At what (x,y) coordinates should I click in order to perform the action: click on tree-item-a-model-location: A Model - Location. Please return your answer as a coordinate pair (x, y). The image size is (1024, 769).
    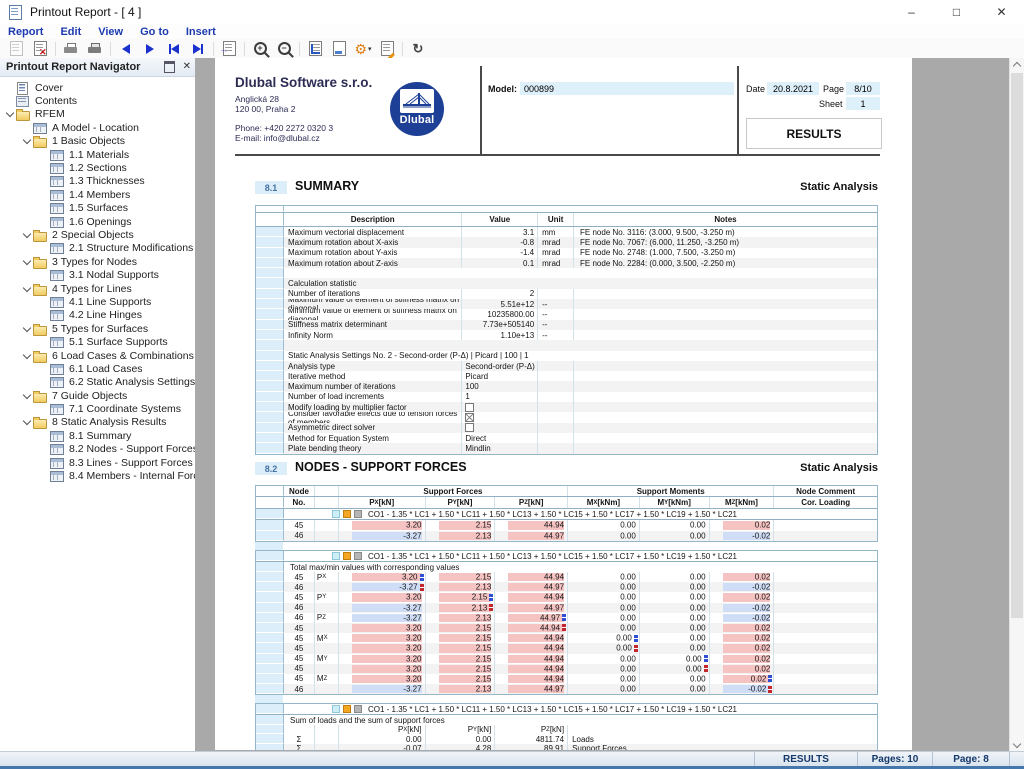
    Looking at the image, I should click on (97, 127).